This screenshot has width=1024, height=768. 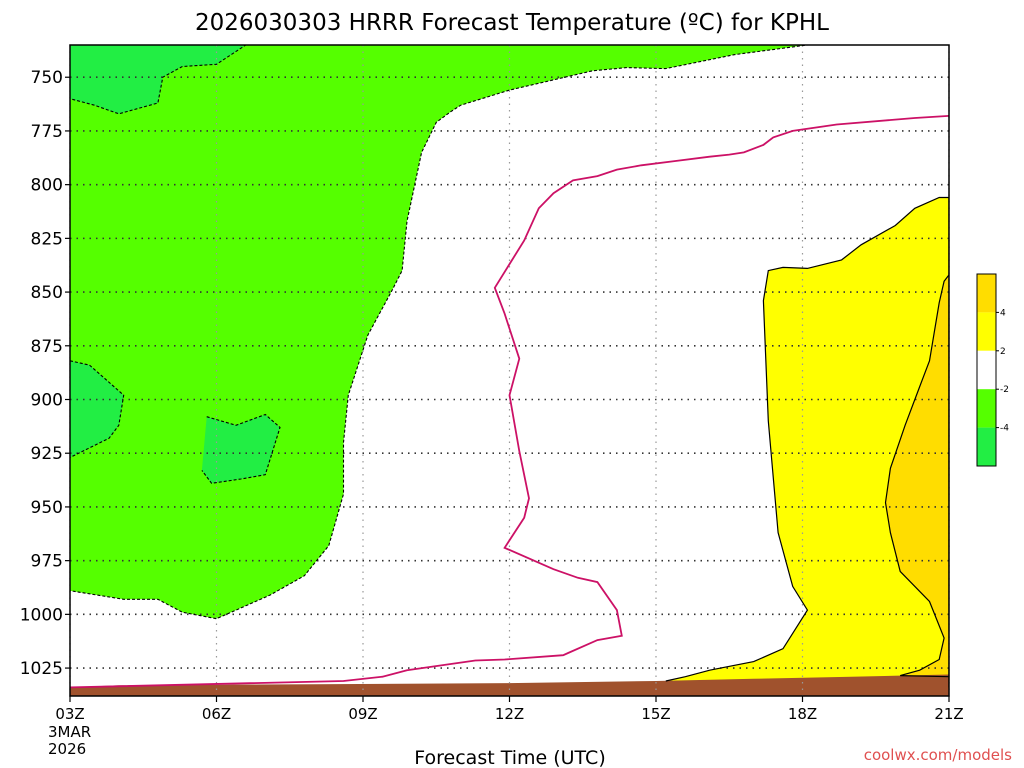 What do you see at coordinates (47, 562) in the screenshot?
I see `y-tick-label: 975` at bounding box center [47, 562].